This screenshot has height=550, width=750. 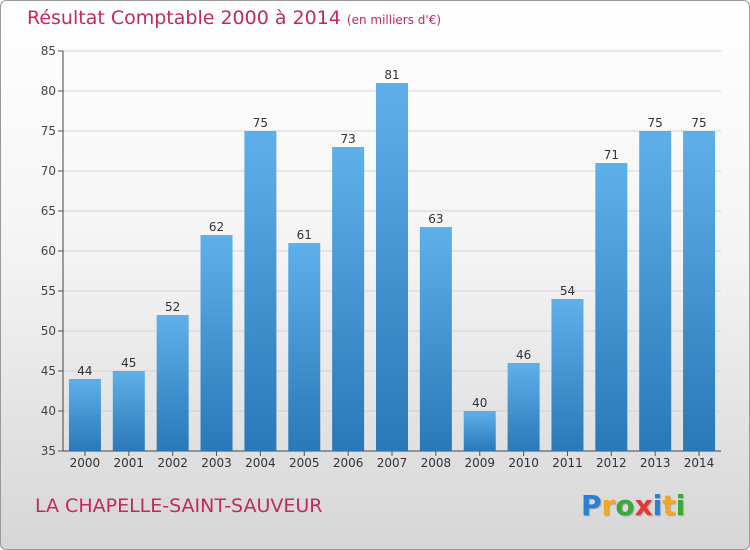 What do you see at coordinates (304, 235) in the screenshot?
I see `bar-value-label: 61` at bounding box center [304, 235].